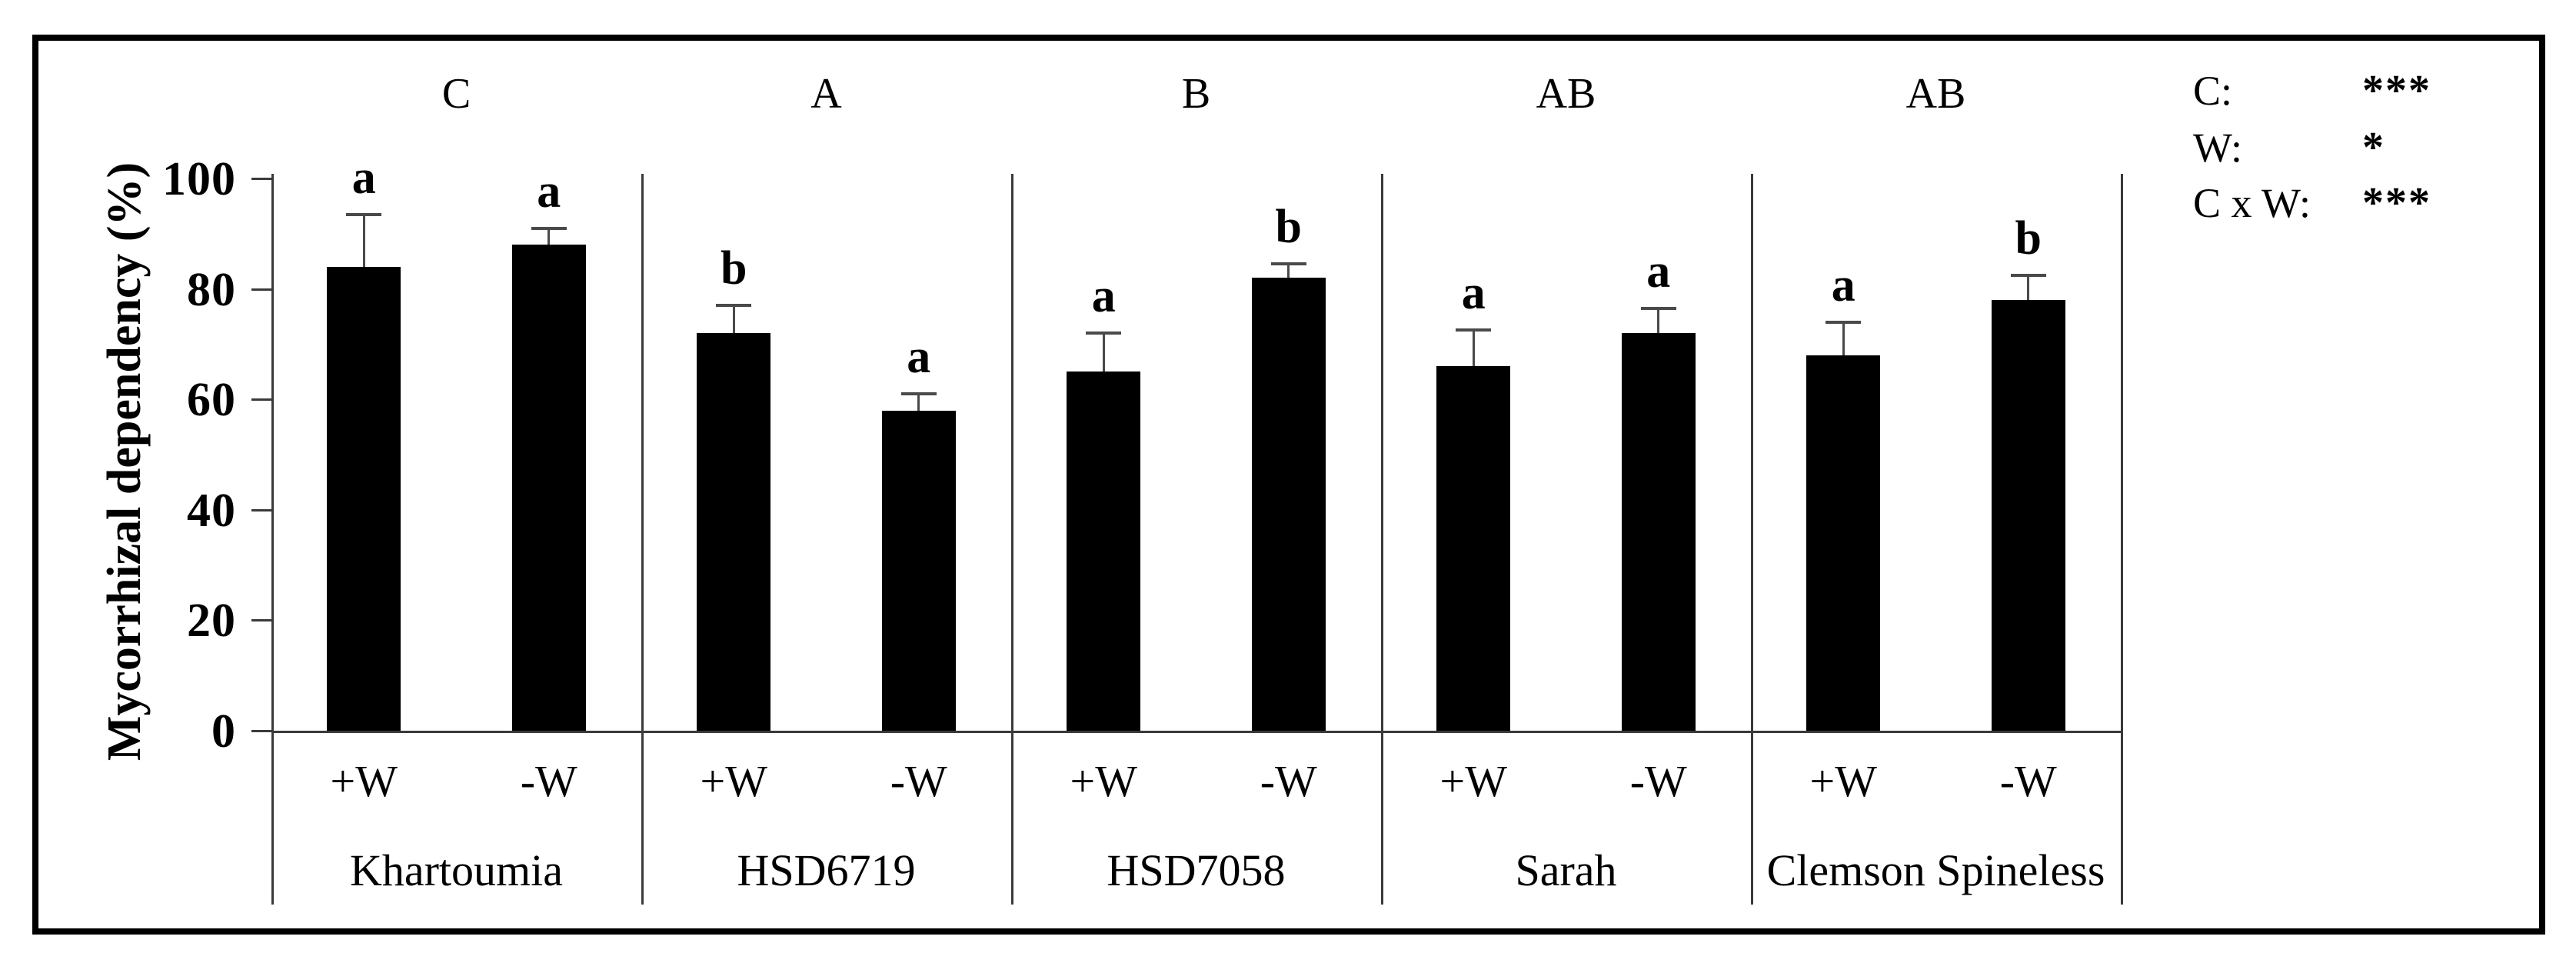  Describe the element at coordinates (826, 94) in the screenshot. I see `group-significance-letter: A` at that location.